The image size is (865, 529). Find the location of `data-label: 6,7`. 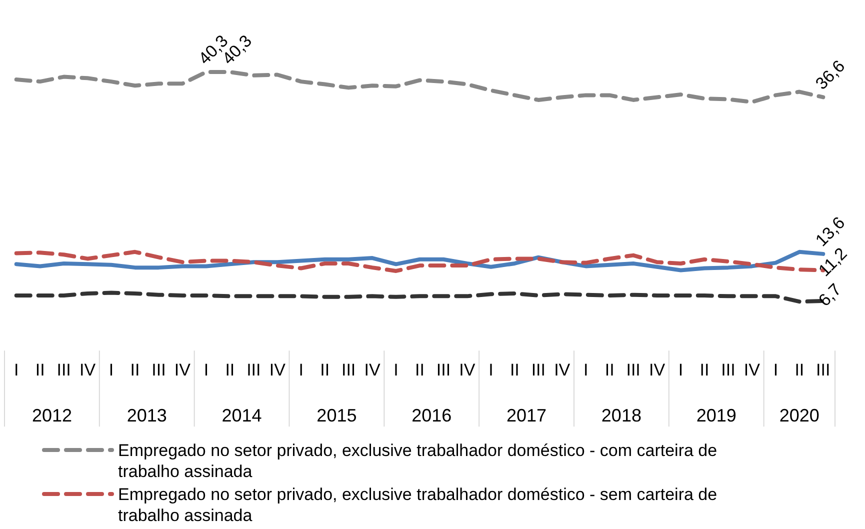

data-label: 6,7 is located at coordinates (829, 295).